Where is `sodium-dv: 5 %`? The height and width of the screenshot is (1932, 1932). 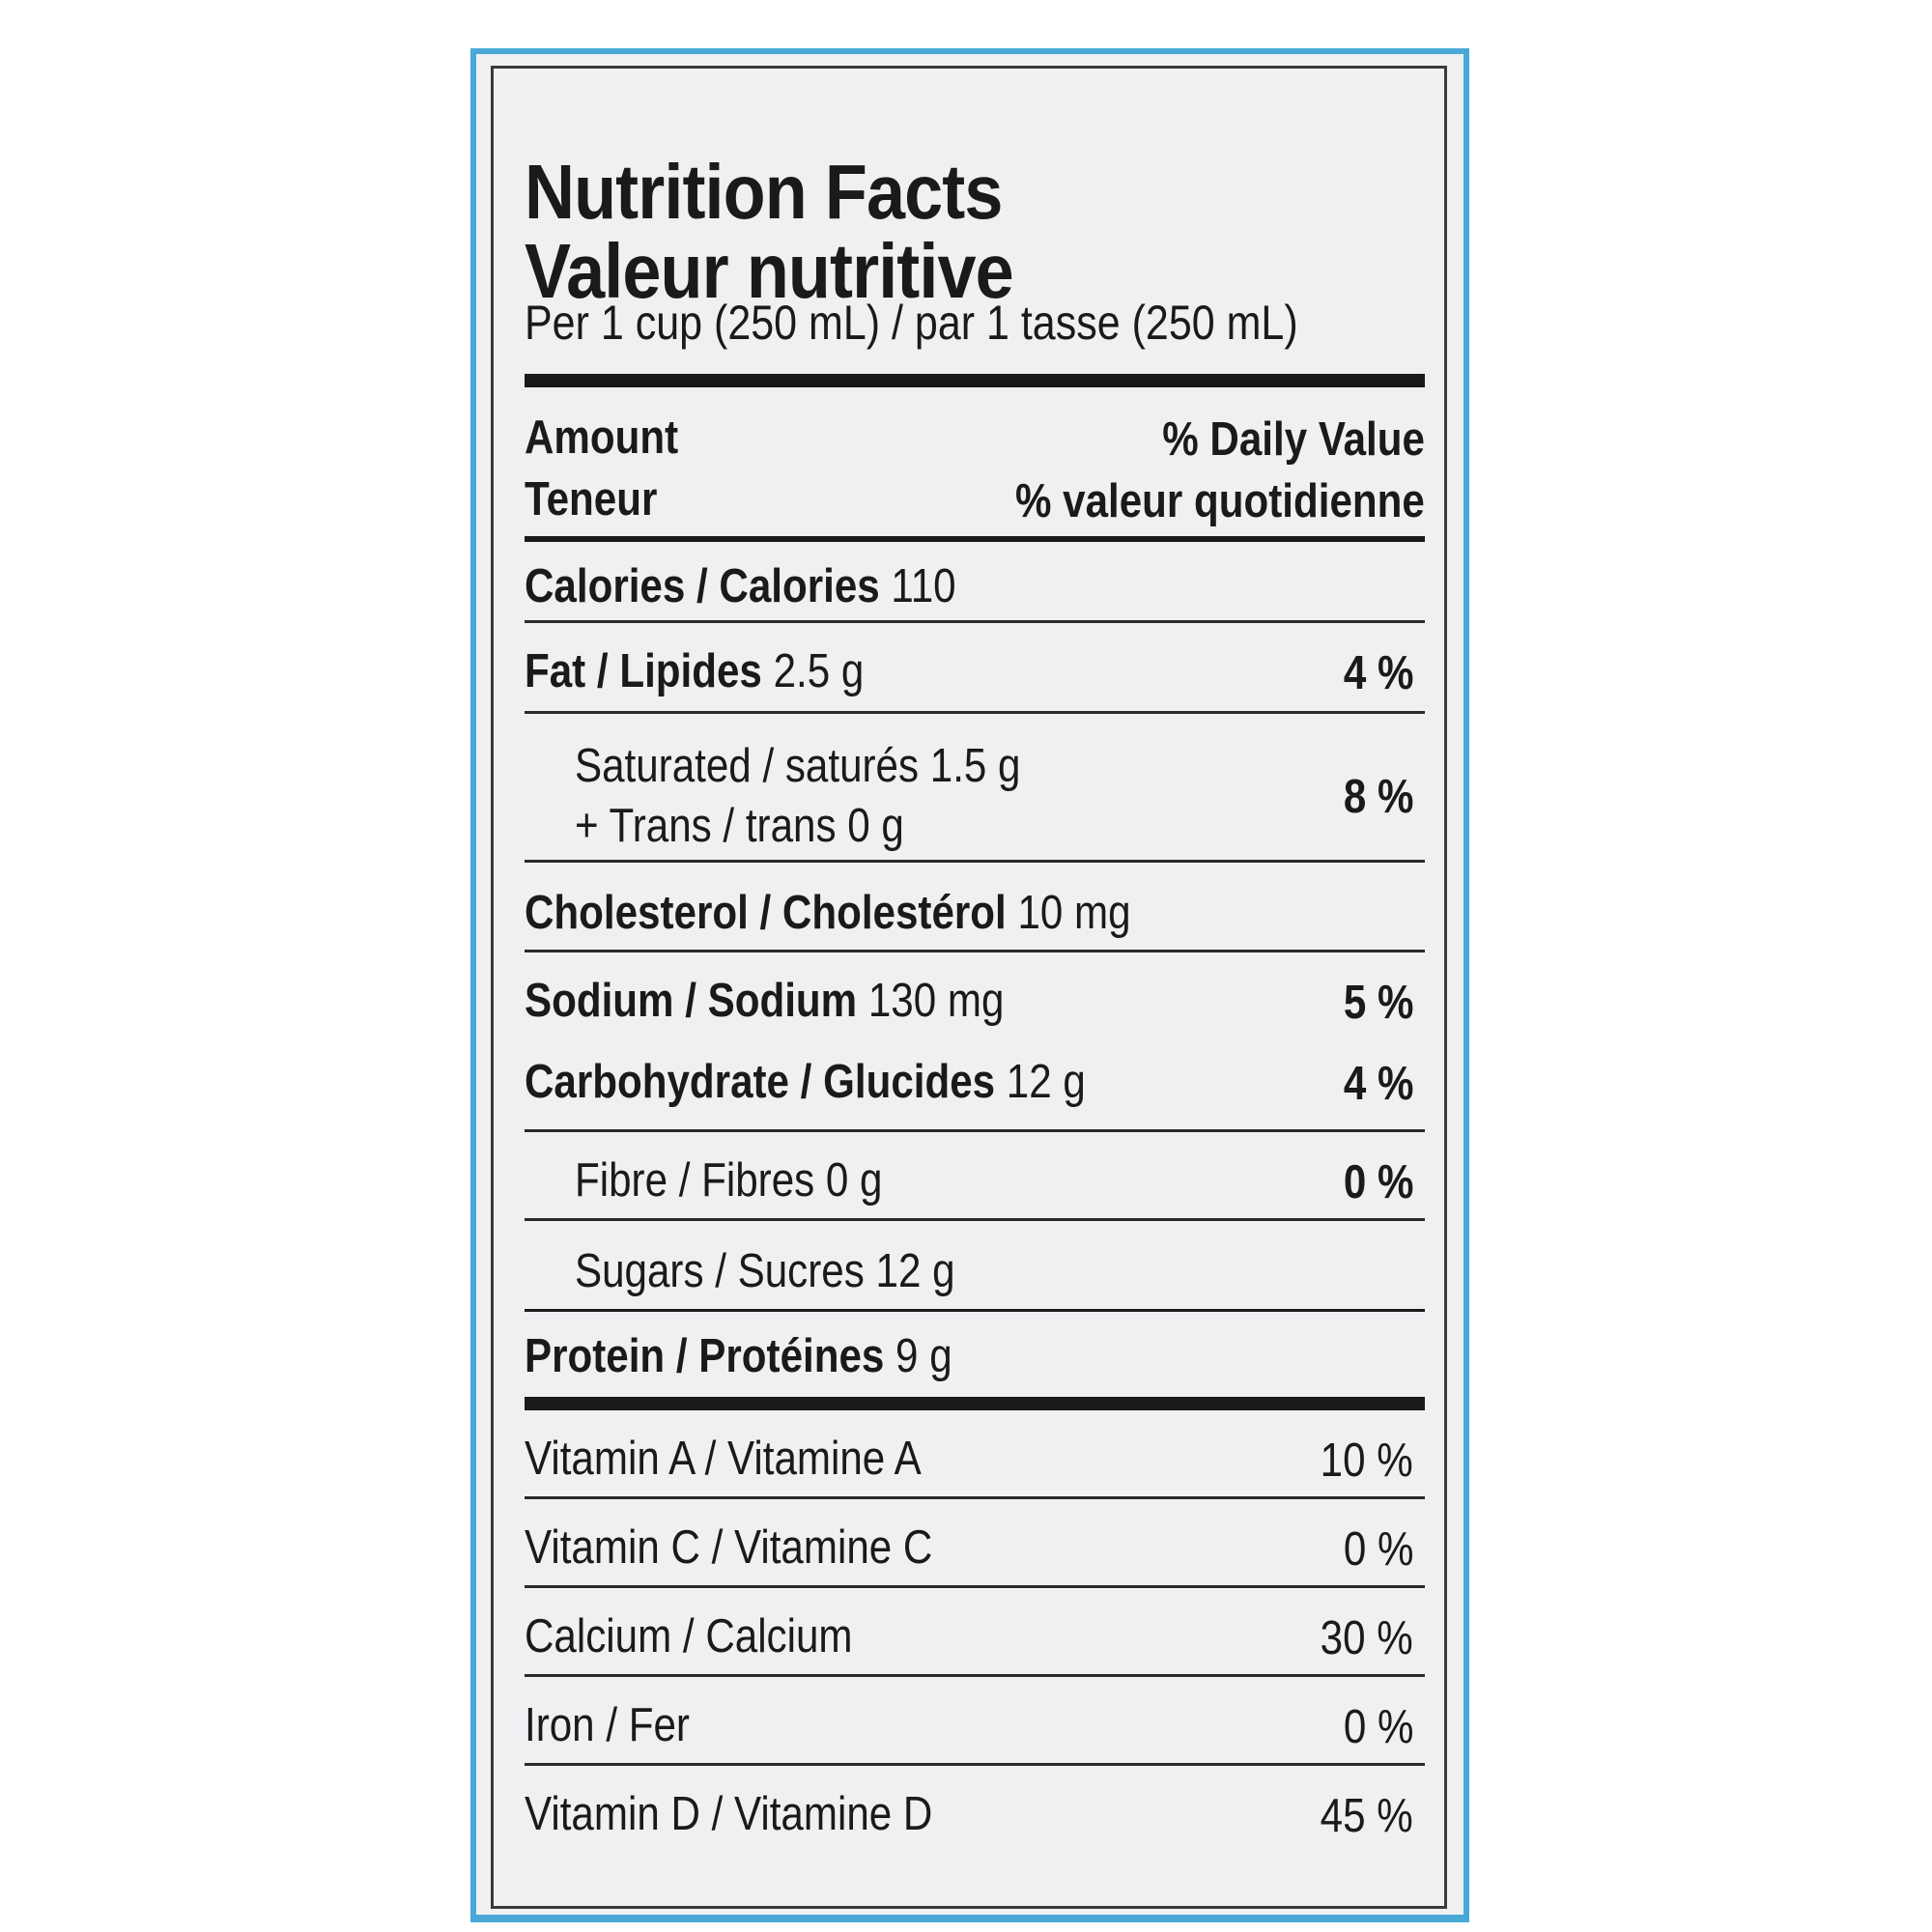 sodium-dv: 5 % is located at coordinates (1378, 1003).